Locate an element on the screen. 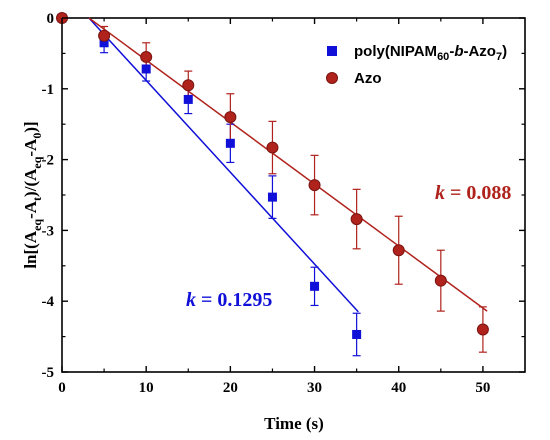 The width and height of the screenshot is (550, 440). legend-label-series-1: poly(NIPAM60-b-Azo7) is located at coordinates (430, 53).